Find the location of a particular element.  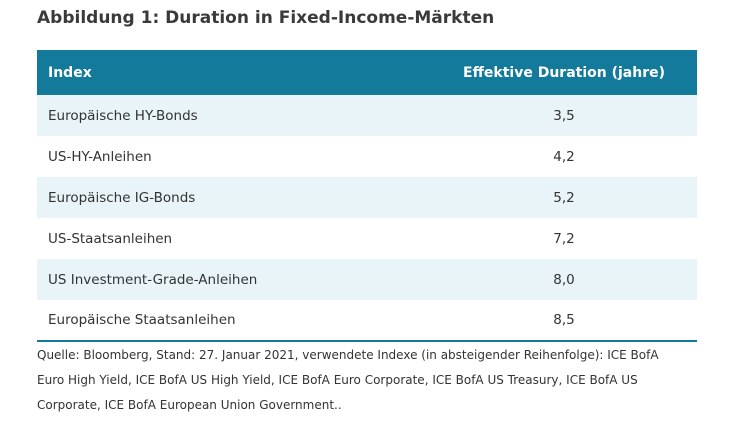

column-header: Effektive Duration (jahre) is located at coordinates (564, 72).